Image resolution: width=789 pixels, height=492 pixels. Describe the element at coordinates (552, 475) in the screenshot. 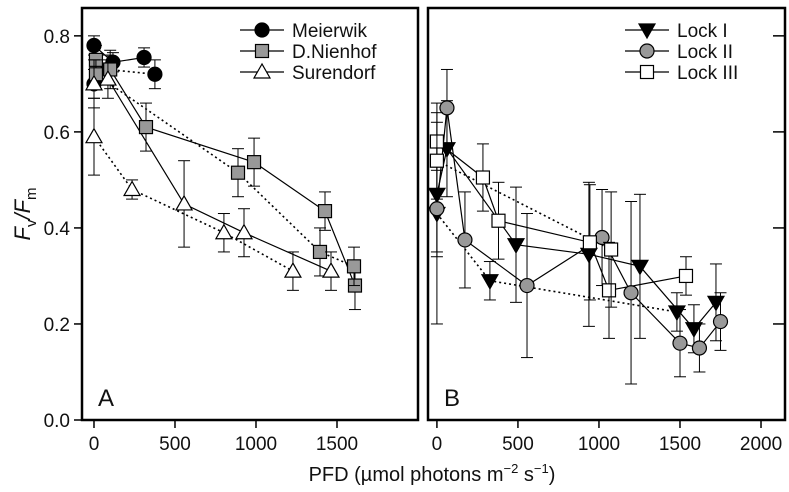

I see `x-axis-label-part: )` at that location.